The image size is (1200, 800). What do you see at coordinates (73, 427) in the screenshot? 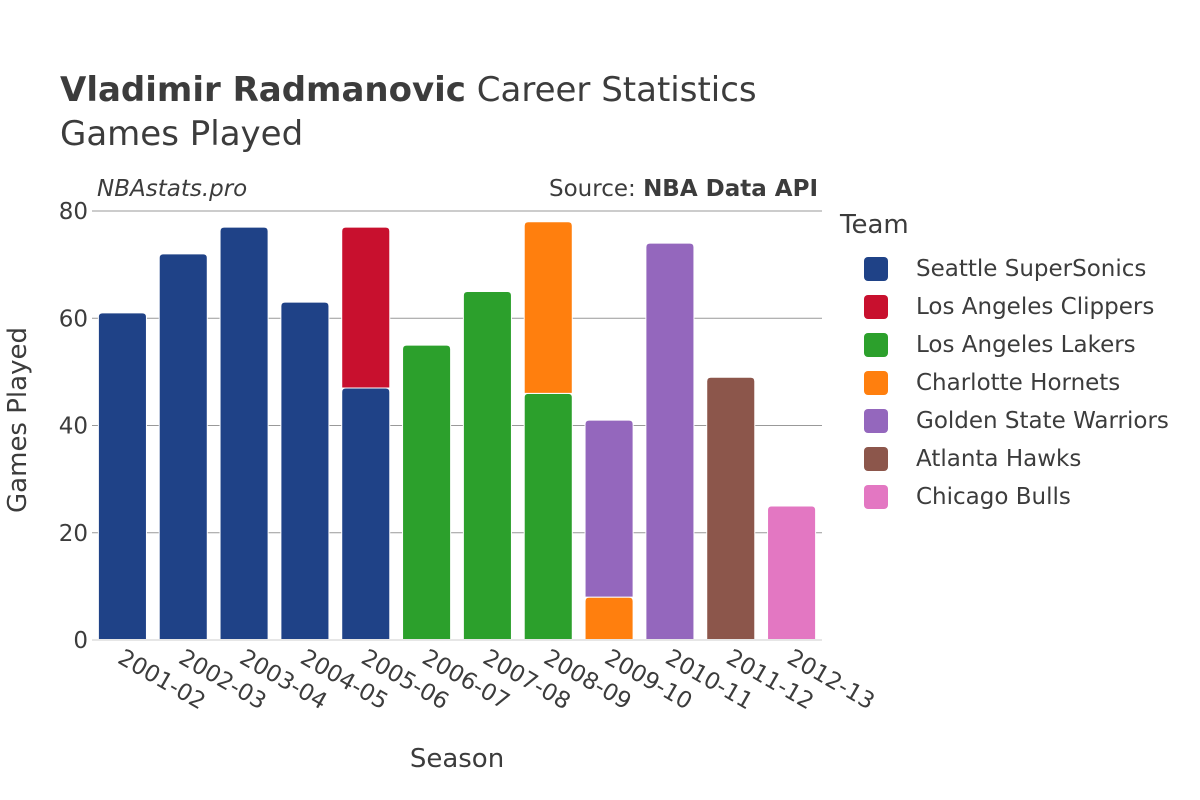
I see `y-tick-label: 40` at bounding box center [73, 427].